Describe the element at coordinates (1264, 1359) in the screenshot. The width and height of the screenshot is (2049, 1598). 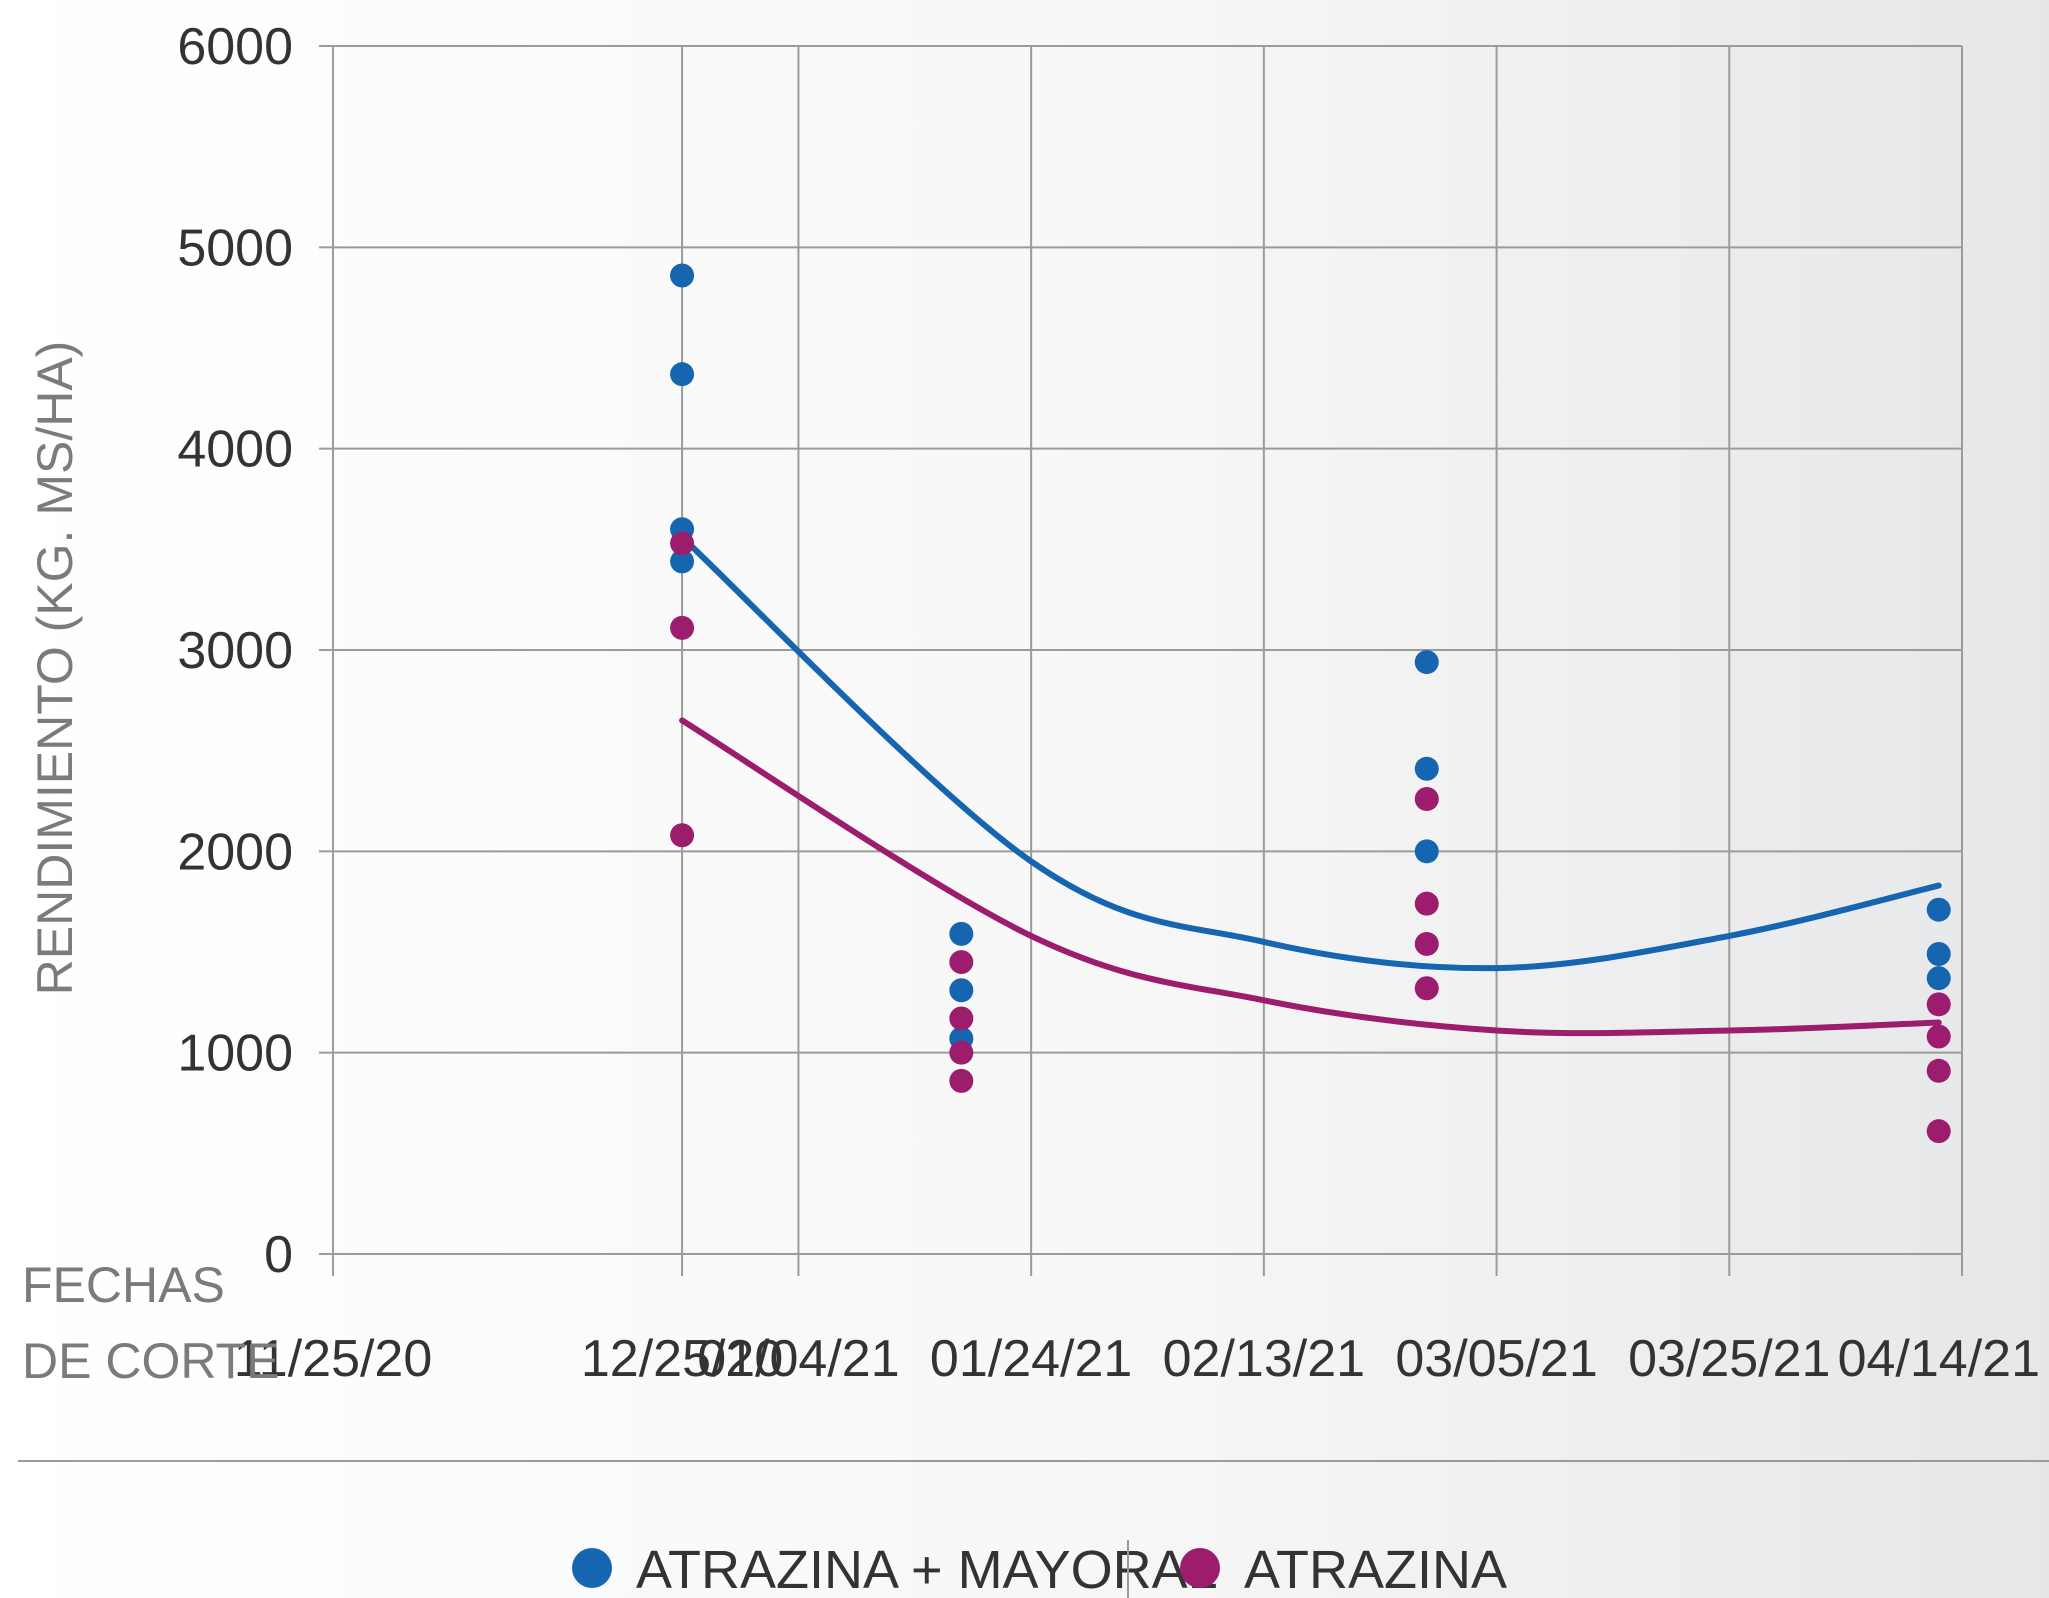
I see `x-tick-label: 02/13/21` at that location.